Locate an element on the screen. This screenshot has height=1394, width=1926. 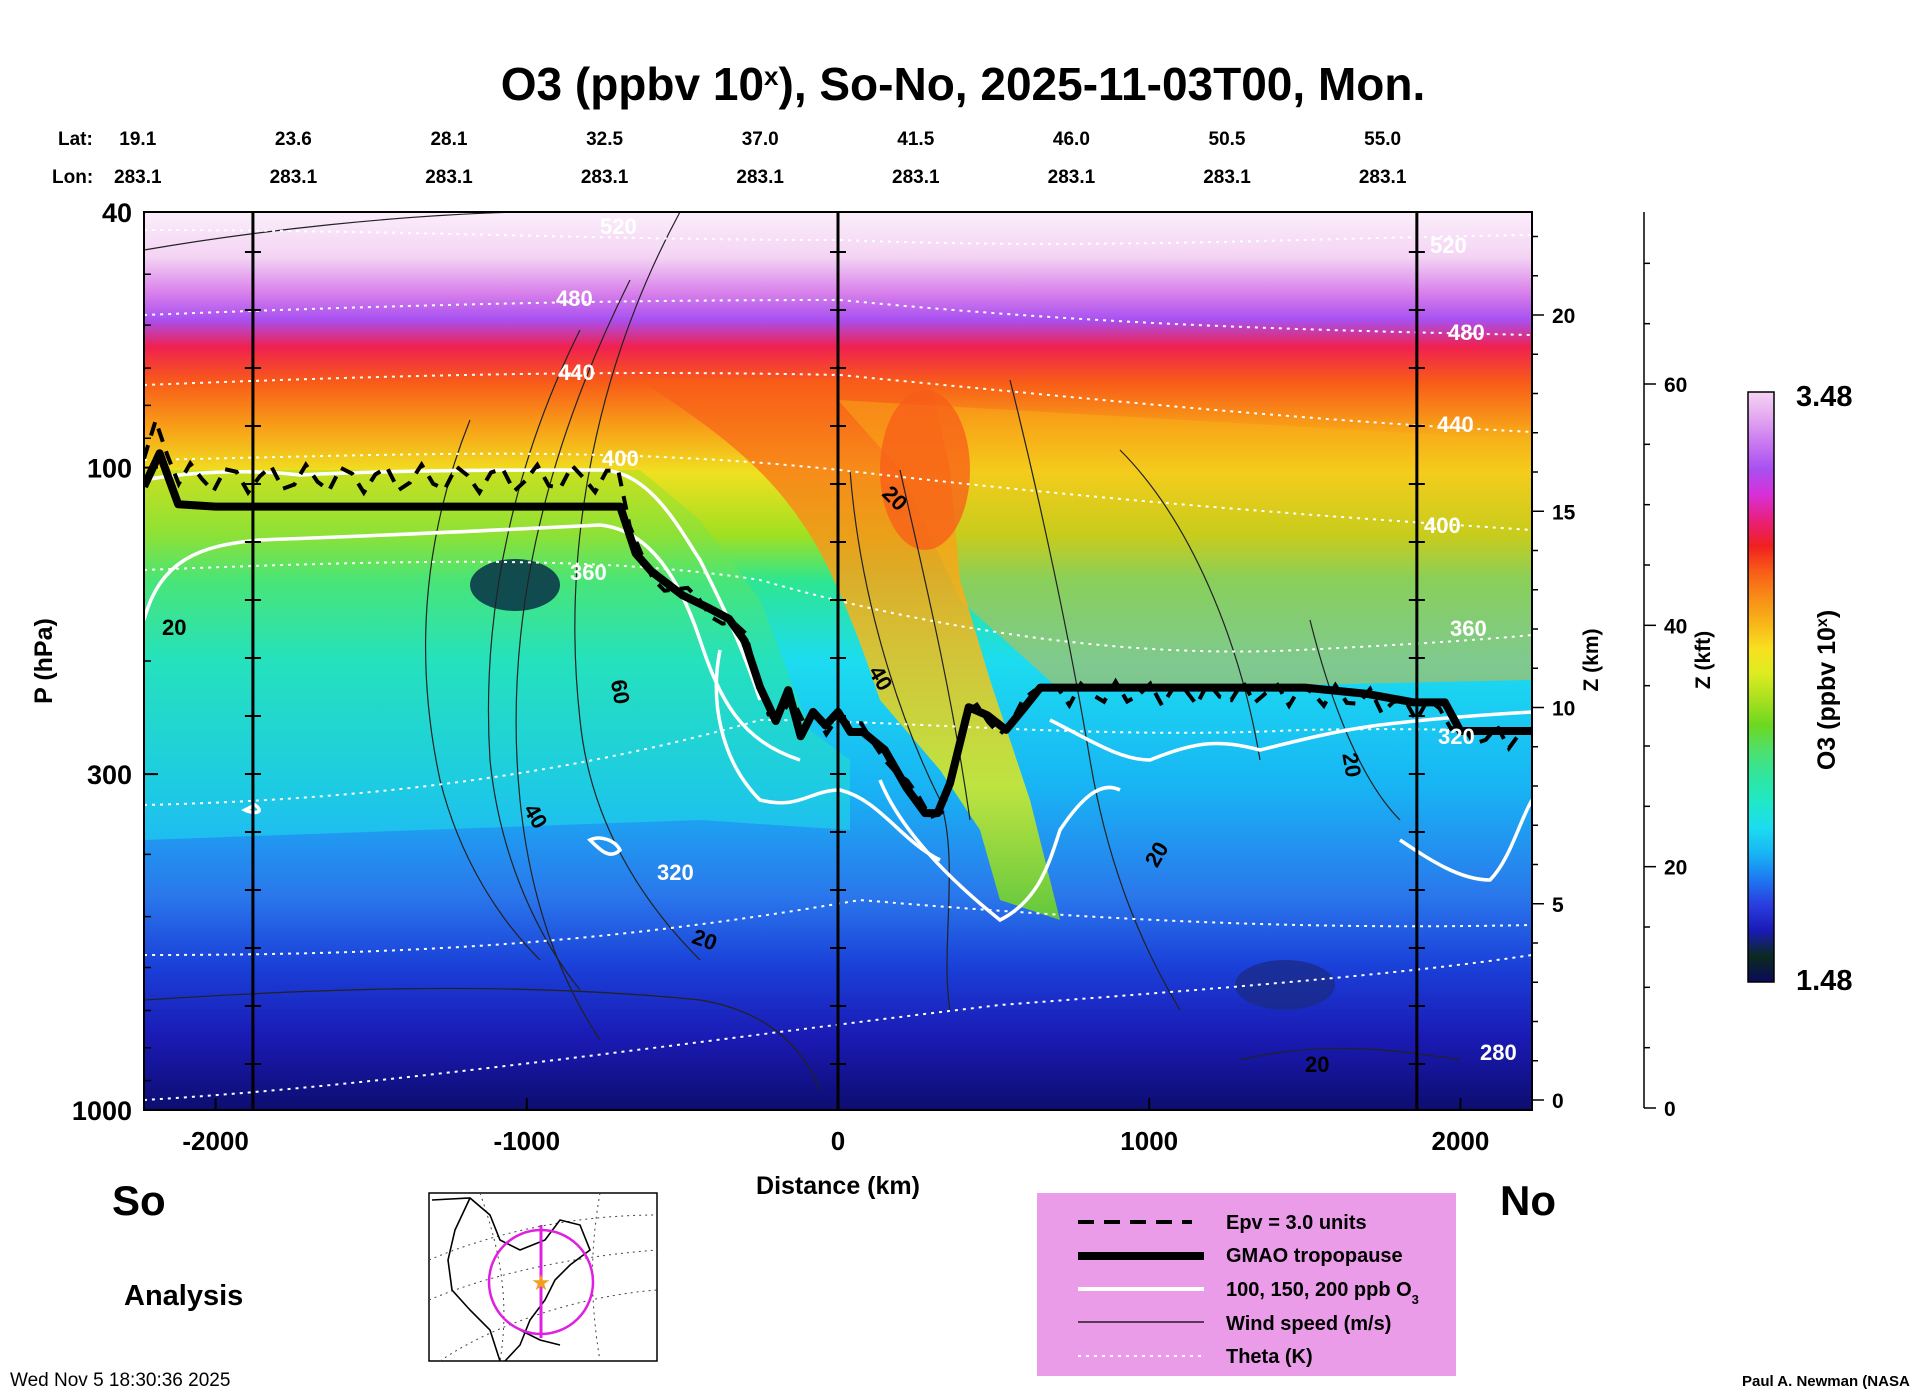
ozone-north-upper-band is located at coordinates (1185, 545).